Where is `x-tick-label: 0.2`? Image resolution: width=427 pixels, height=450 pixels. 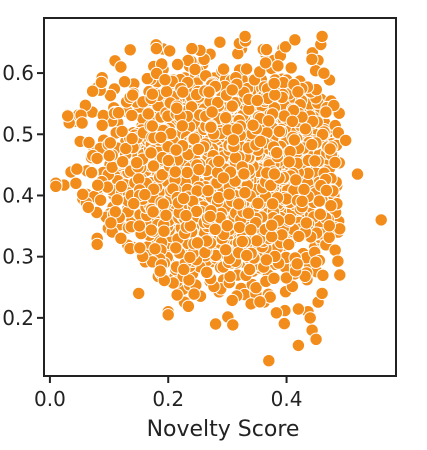
x-tick-label: 0.2 is located at coordinates (168, 399).